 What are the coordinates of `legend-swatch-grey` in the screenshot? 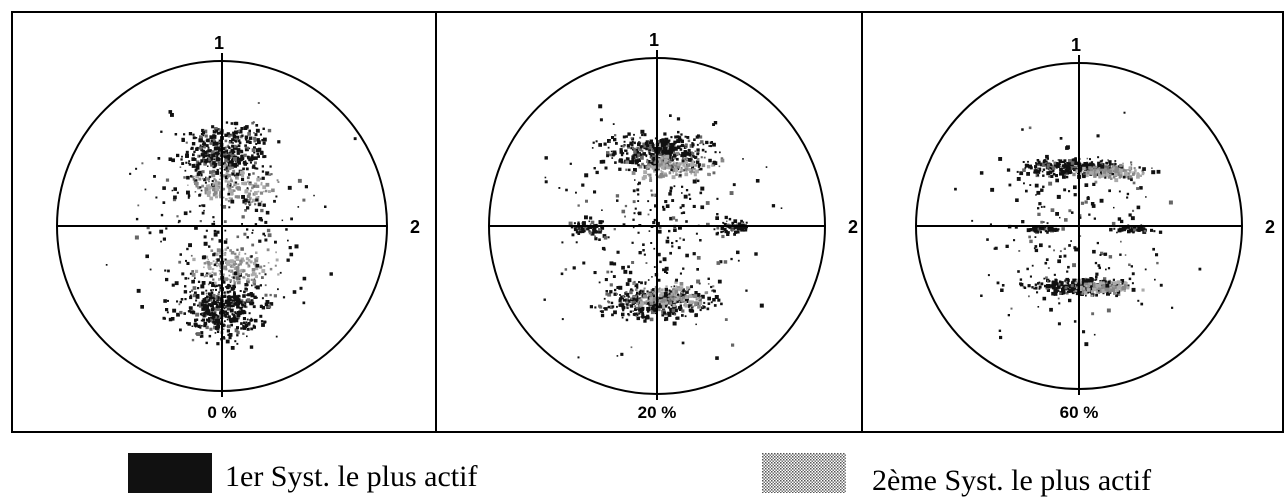 It's located at (804, 473).